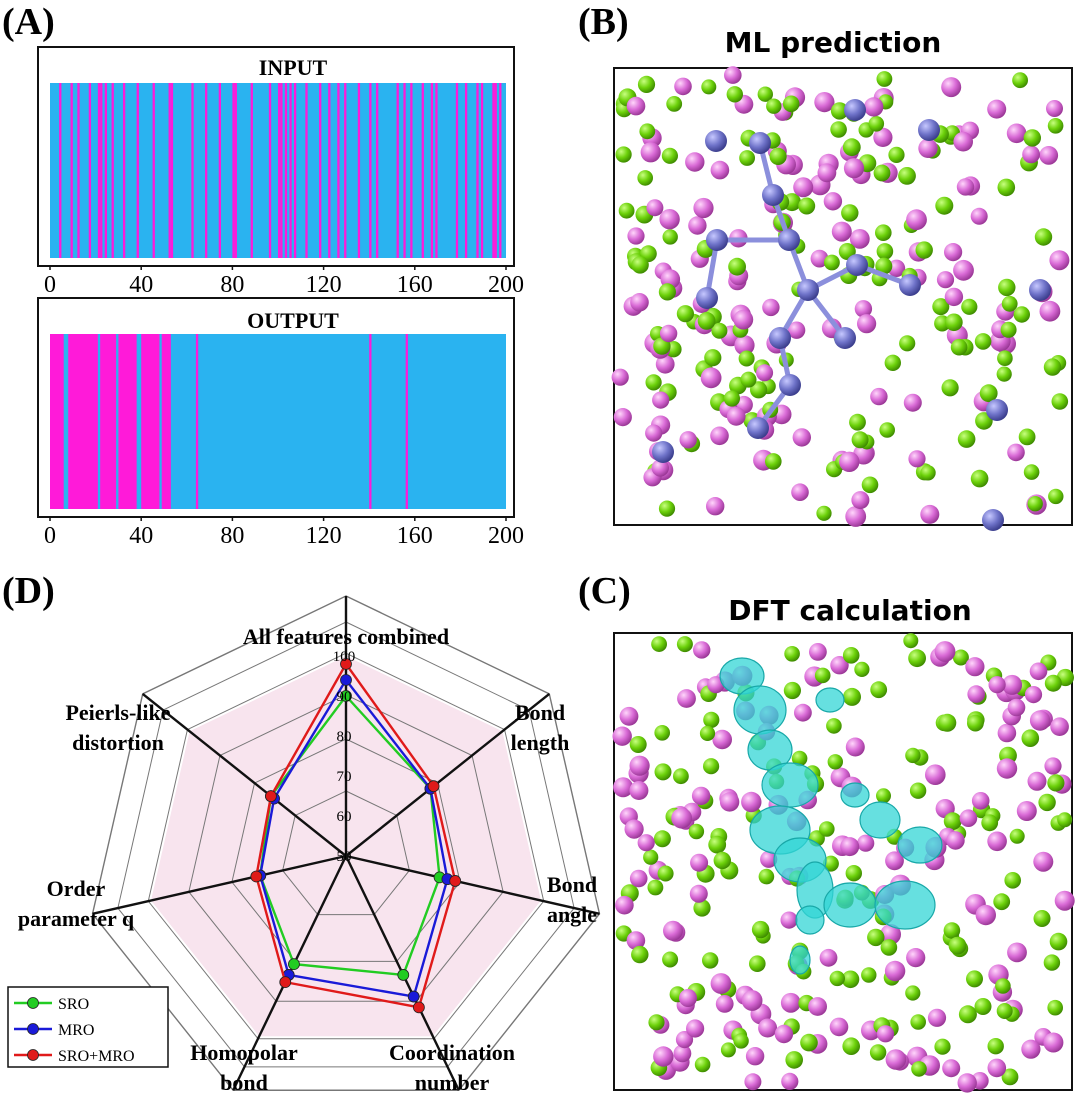  Describe the element at coordinates (244, 1082) in the screenshot. I see `axis-label: bond` at that location.